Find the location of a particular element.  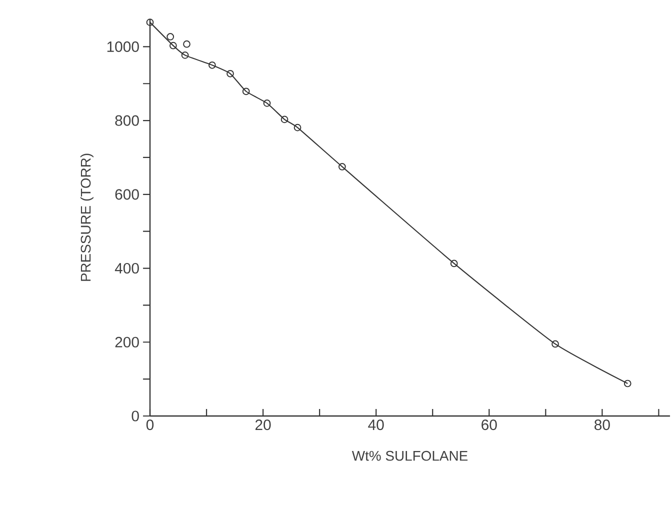

y-tick-label: 1000 is located at coordinates (123, 46).